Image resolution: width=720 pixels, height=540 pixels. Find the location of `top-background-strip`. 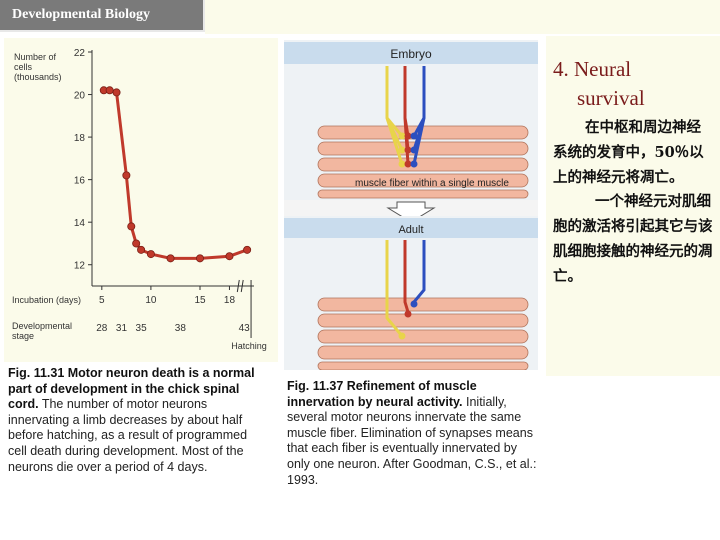

top-background-strip is located at coordinates (462, 17).